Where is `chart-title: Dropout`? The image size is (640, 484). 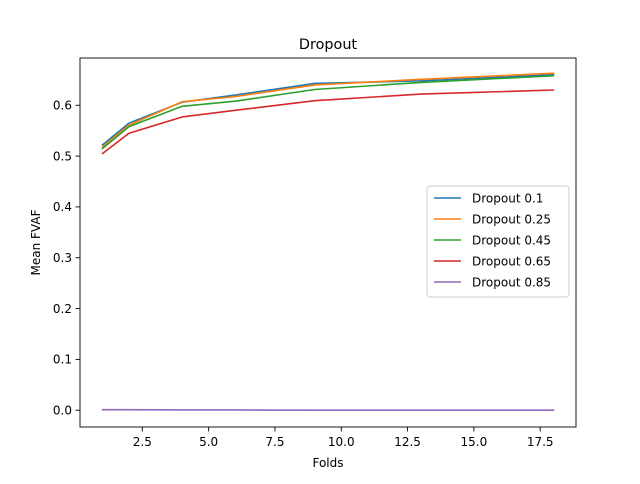
chart-title: Dropout is located at coordinates (328, 45).